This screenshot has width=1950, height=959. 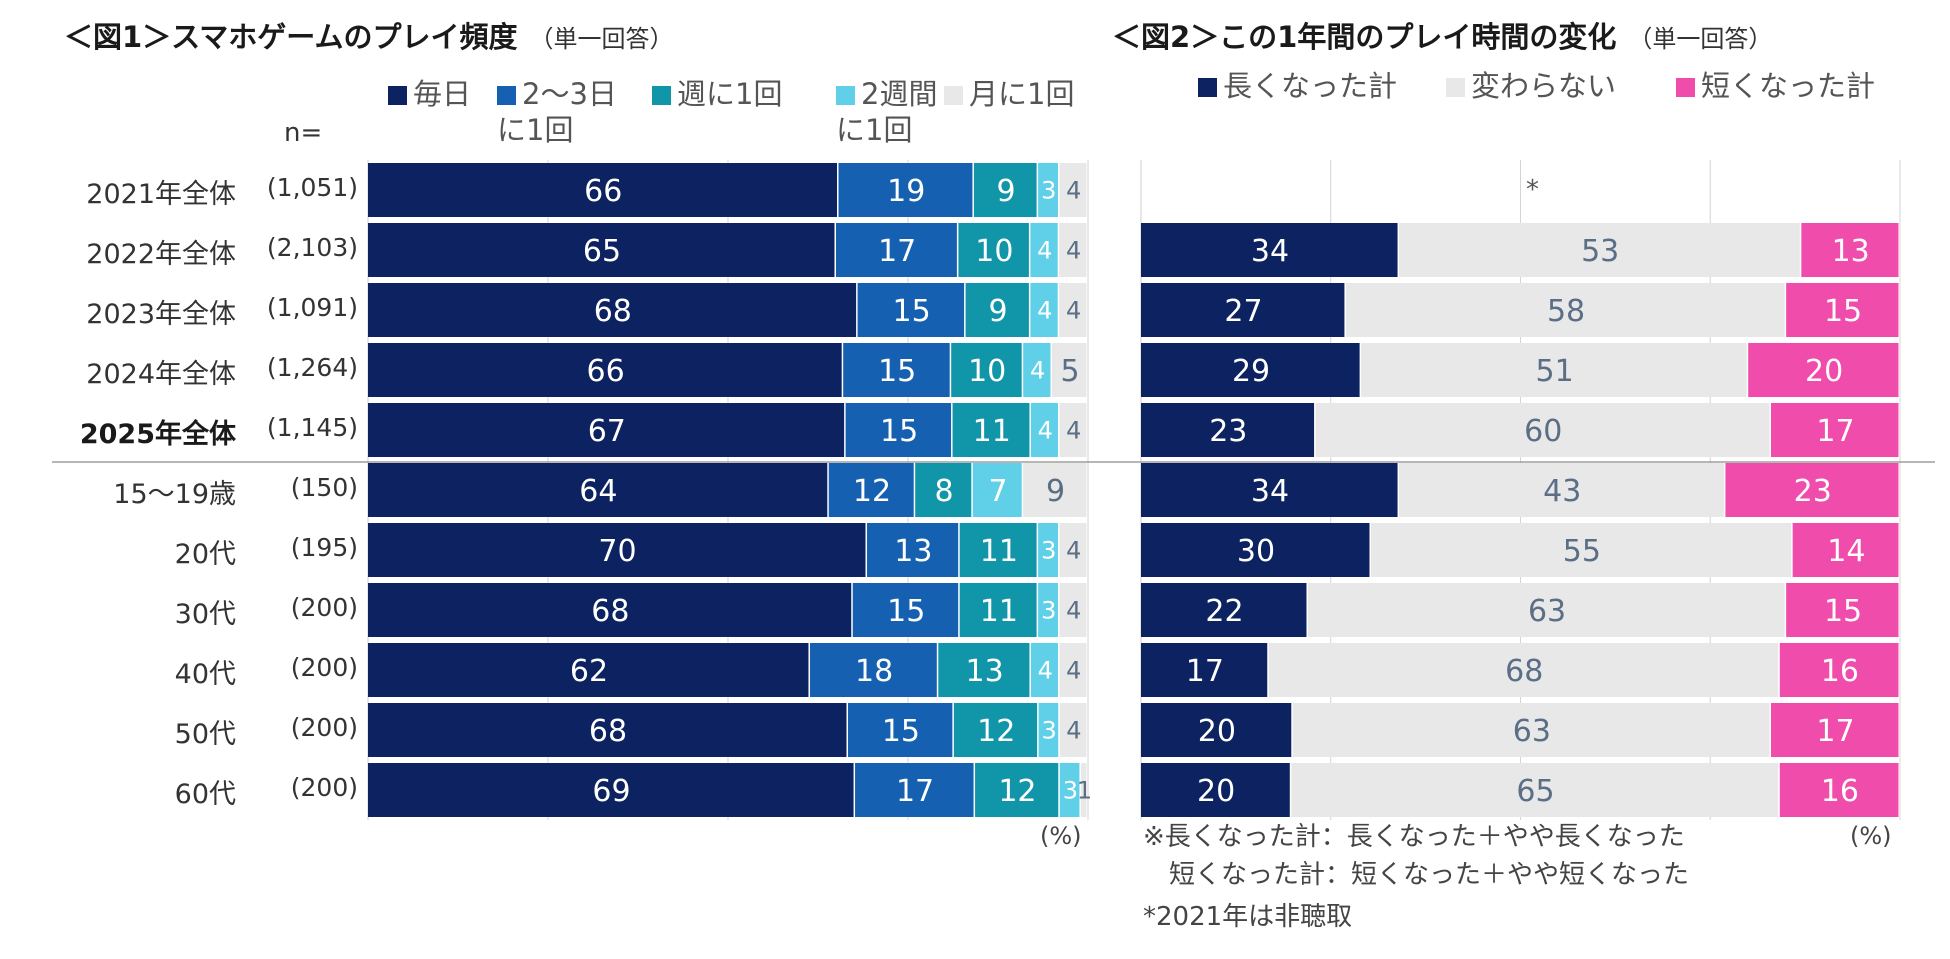 I want to click on data-label: 11, so click(x=992, y=431).